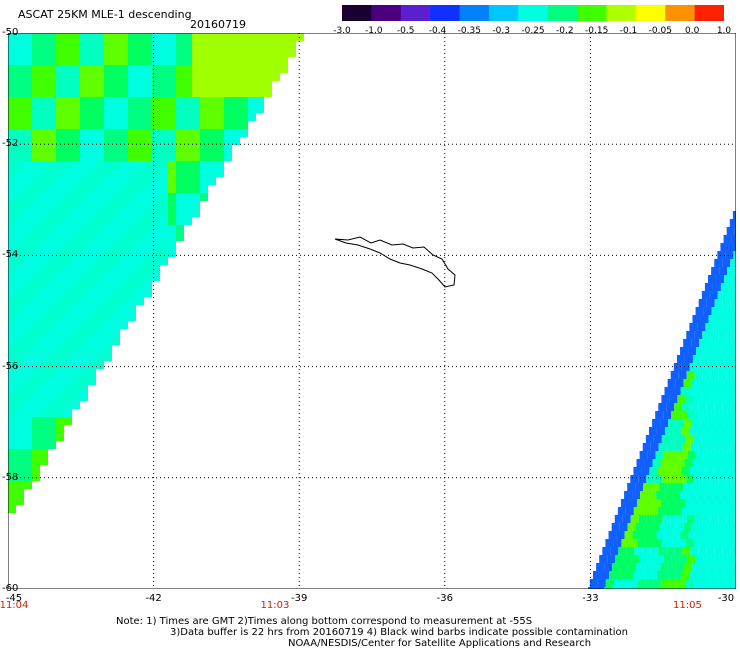 This screenshot has width=740, height=650. Describe the element at coordinates (357, 13) in the screenshot. I see `colorbar-segment` at that location.